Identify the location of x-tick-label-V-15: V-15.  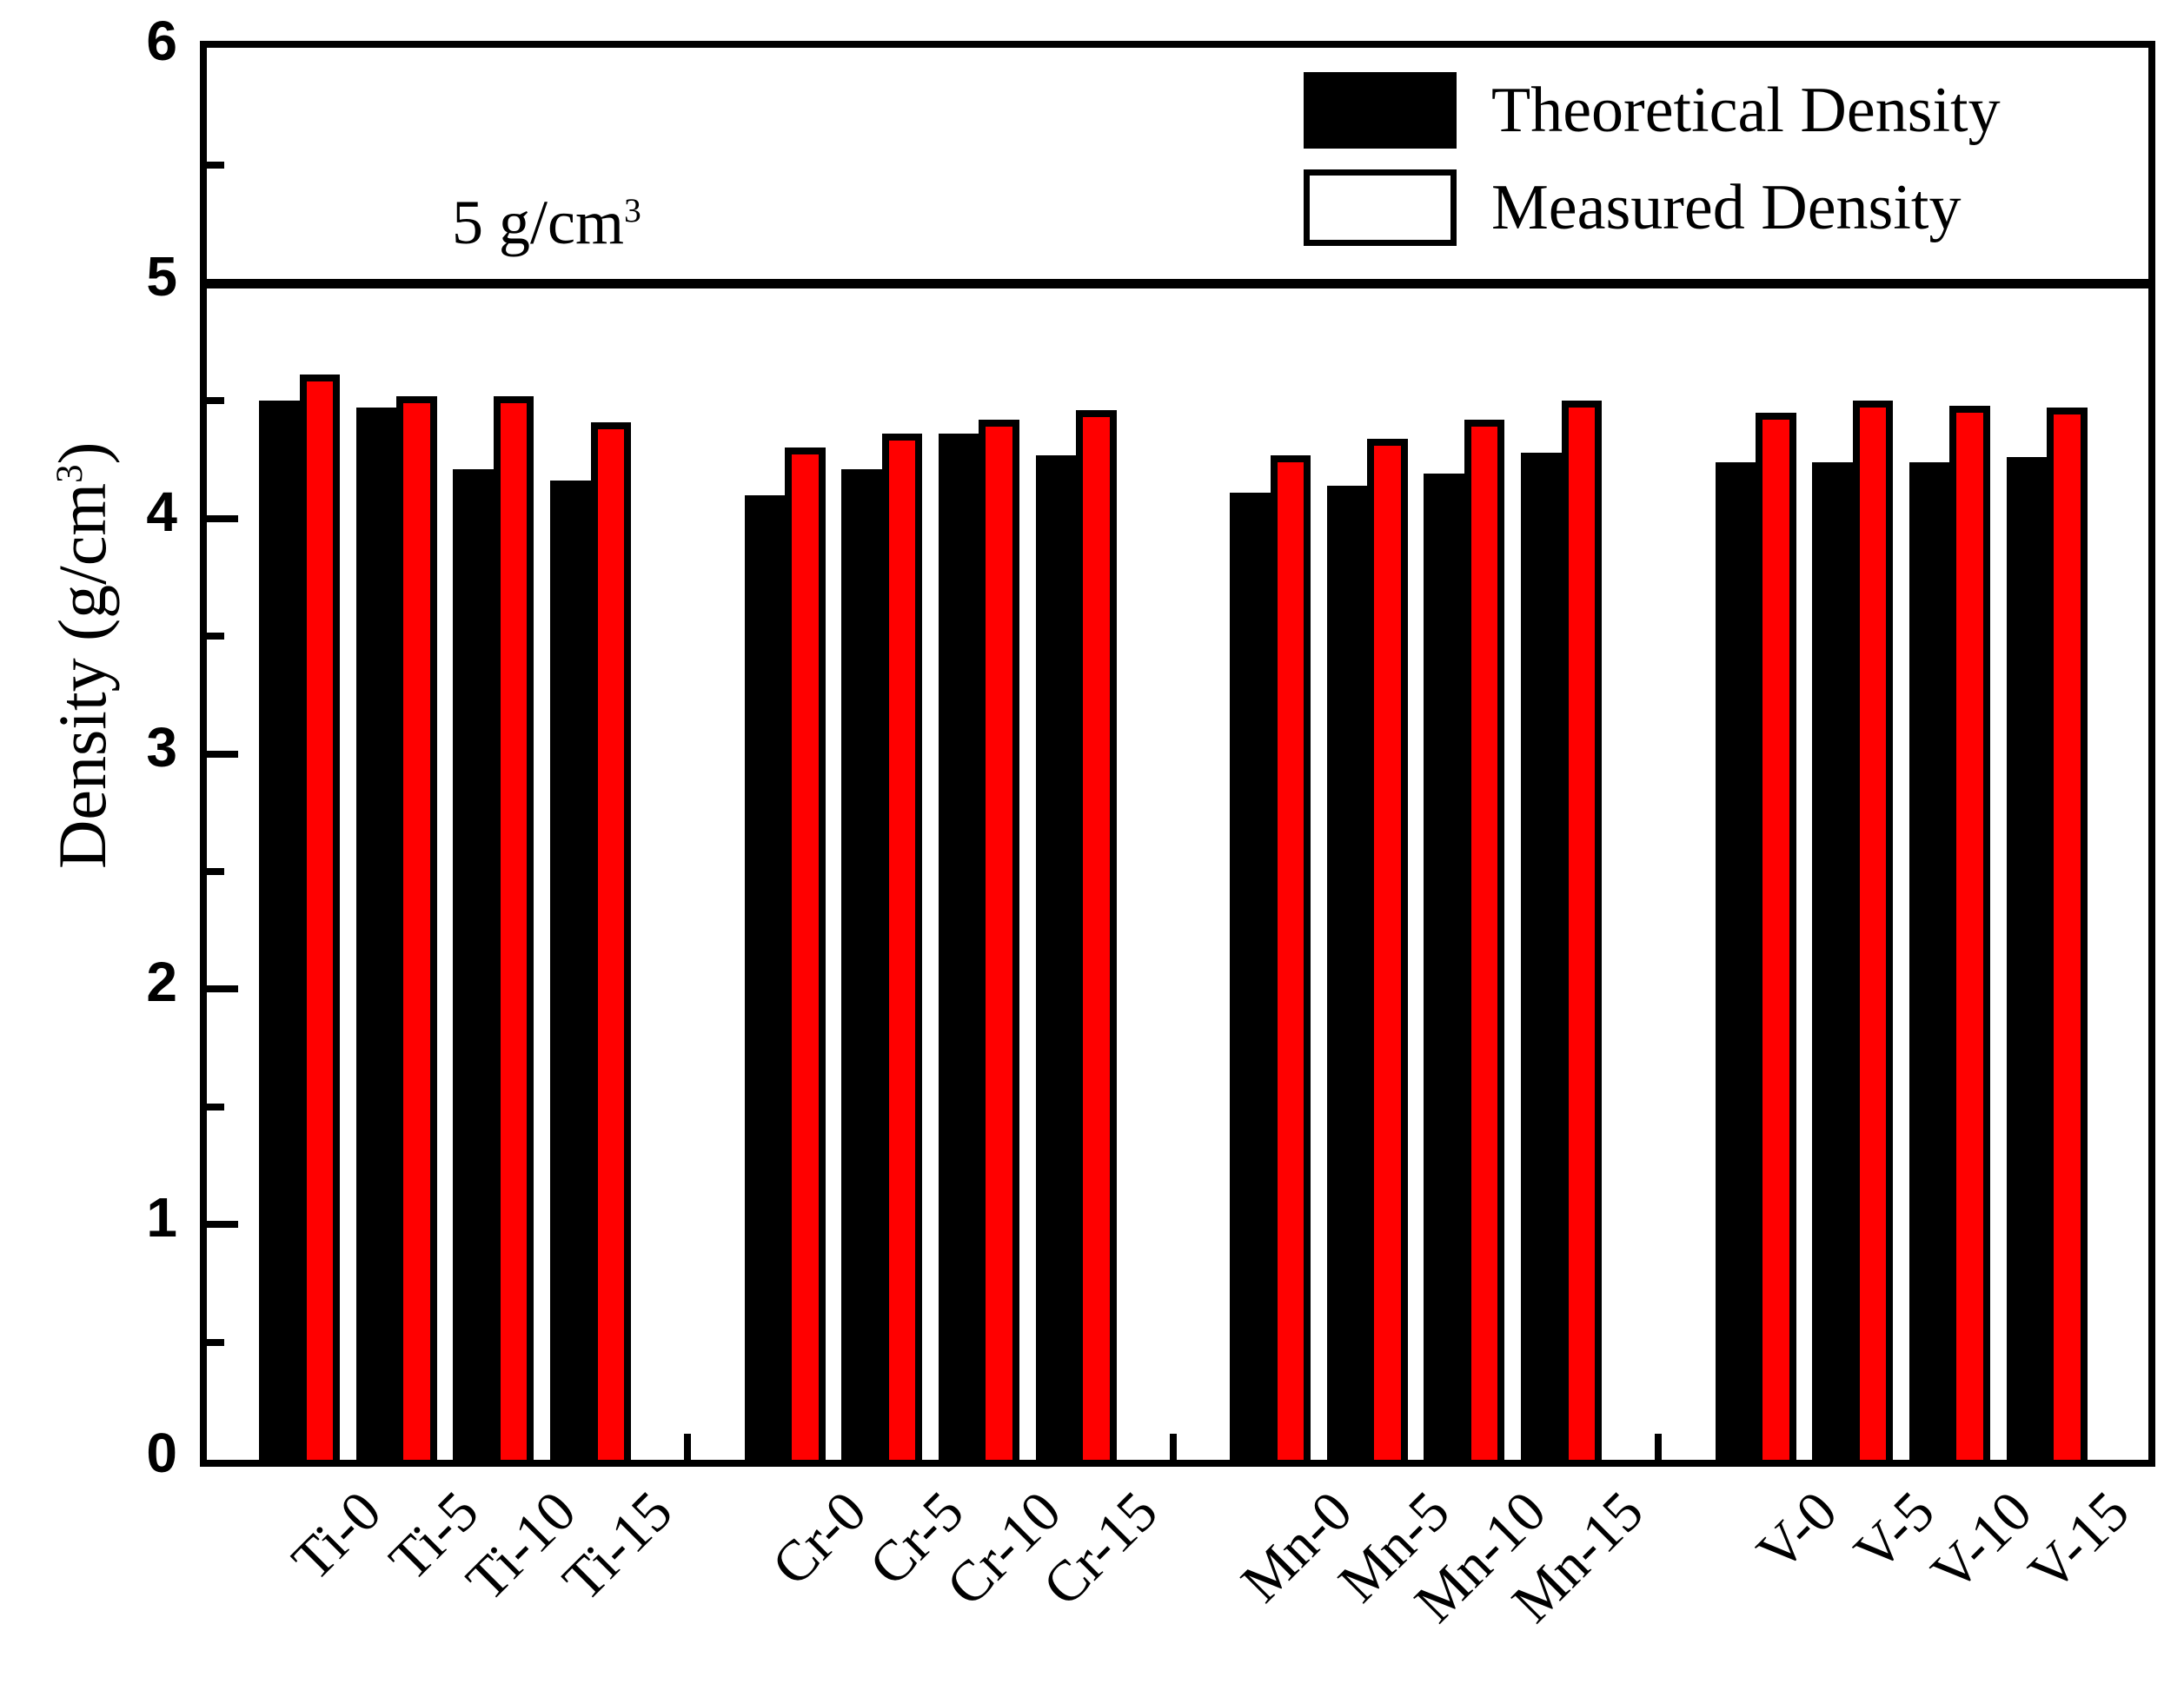
(2078, 1541).